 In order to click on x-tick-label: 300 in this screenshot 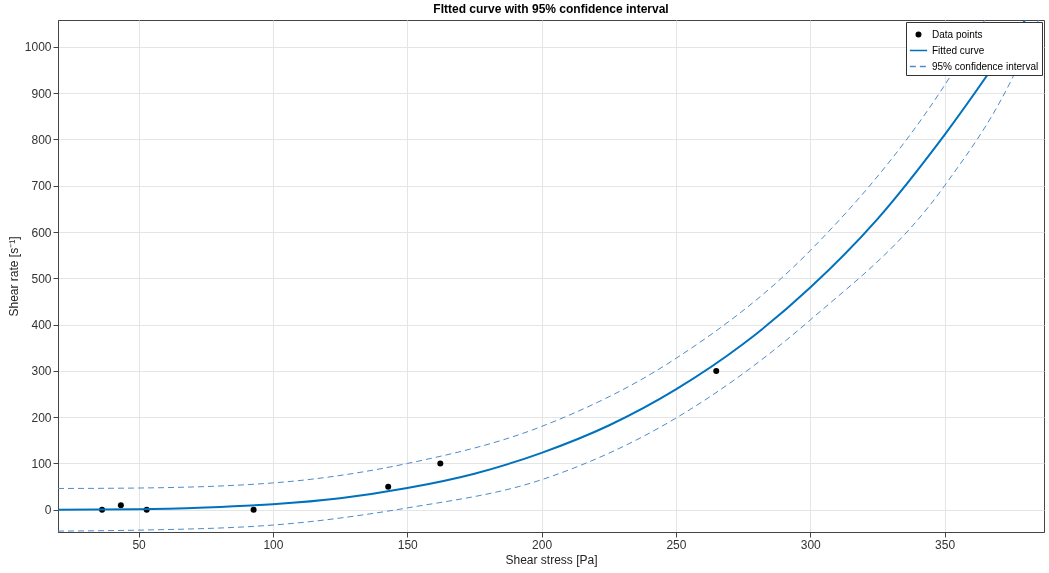, I will do `click(811, 544)`.